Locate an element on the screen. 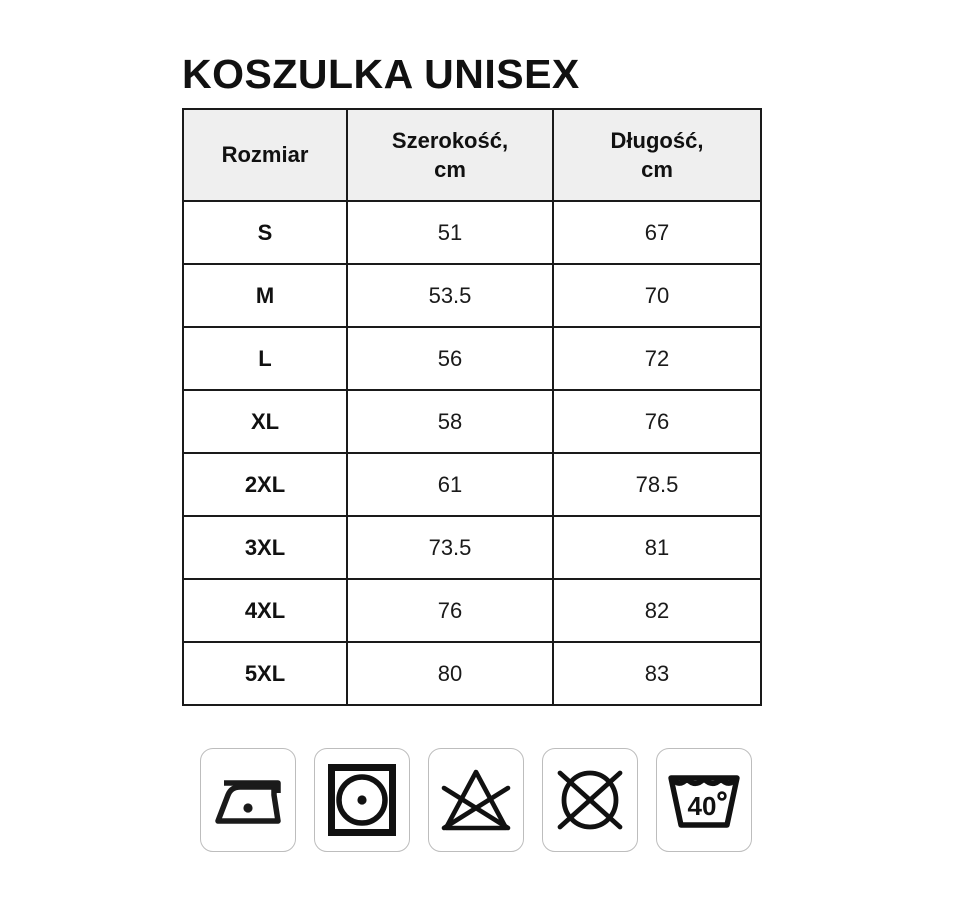  column-header-size: Rozmiar is located at coordinates (265, 155).